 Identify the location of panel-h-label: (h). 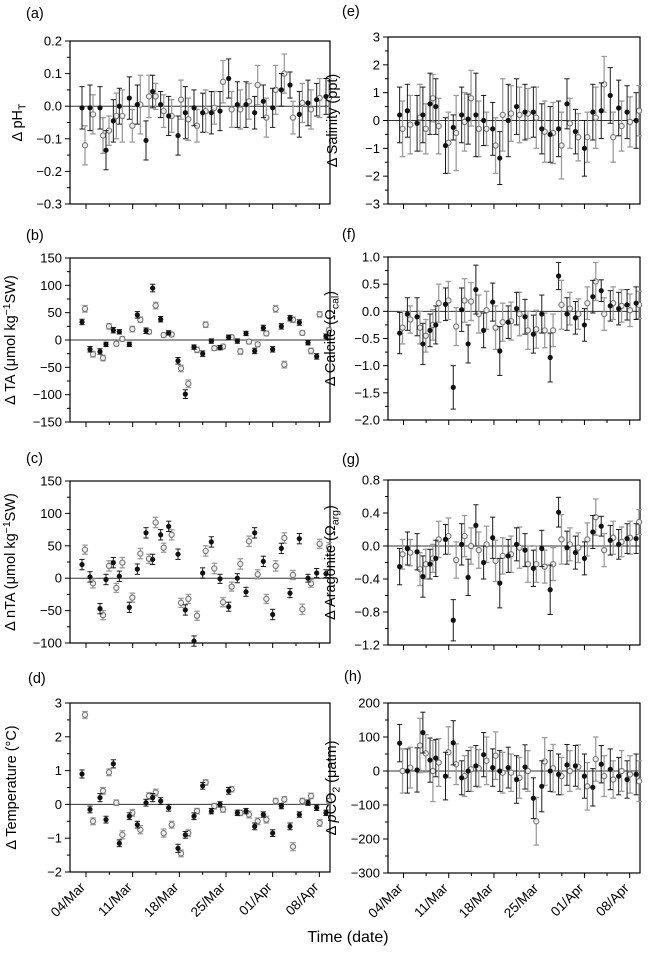
(353, 677).